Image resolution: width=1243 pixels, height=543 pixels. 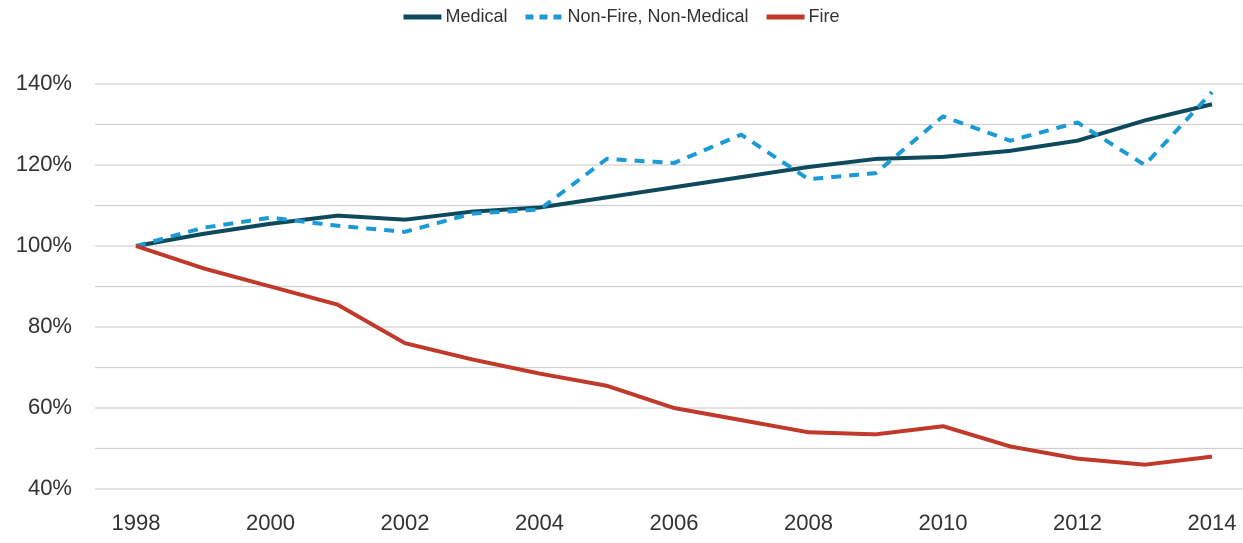 What do you see at coordinates (50, 406) in the screenshot?
I see `y-tick-label: 60%` at bounding box center [50, 406].